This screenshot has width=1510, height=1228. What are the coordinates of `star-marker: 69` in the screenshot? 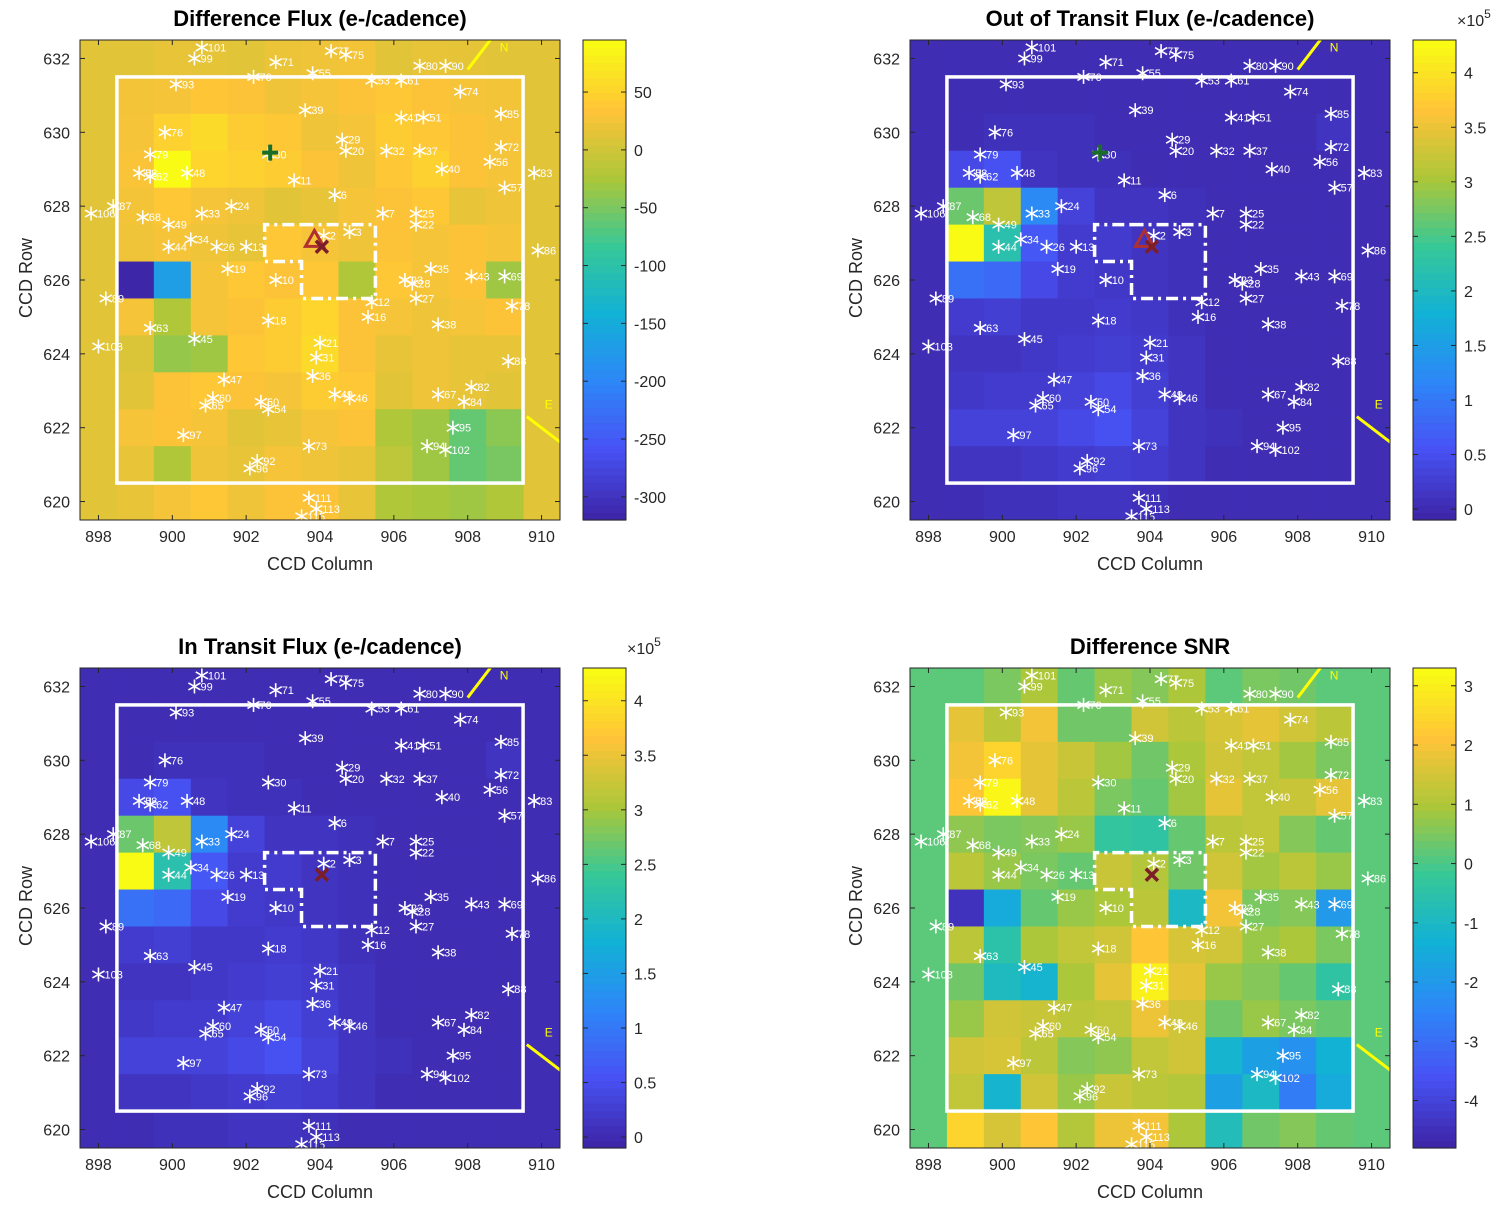 It's located at (510, 904).